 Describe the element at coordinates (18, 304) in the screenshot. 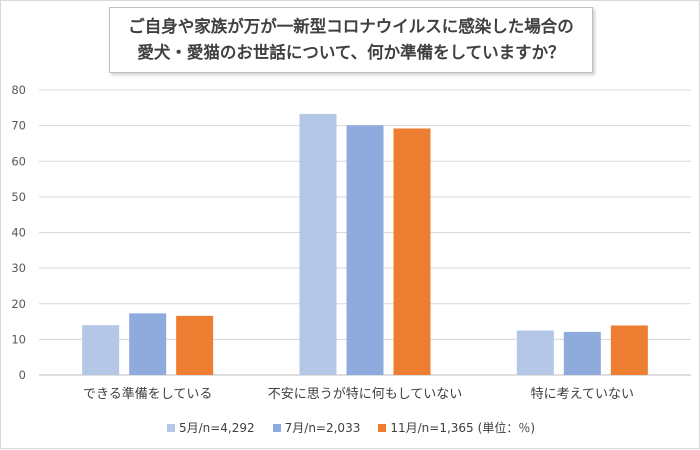

I see `y-tick-label-20: 20` at that location.